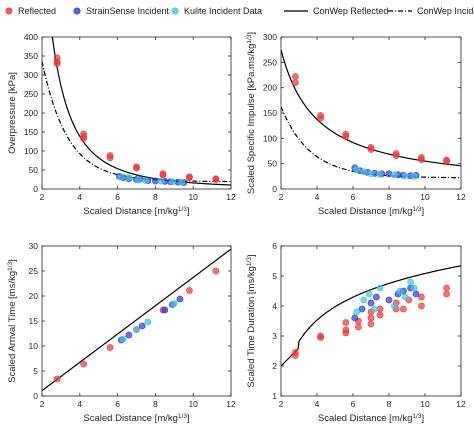  I want to click on curve-conwep-reflected, so click(141, 111).